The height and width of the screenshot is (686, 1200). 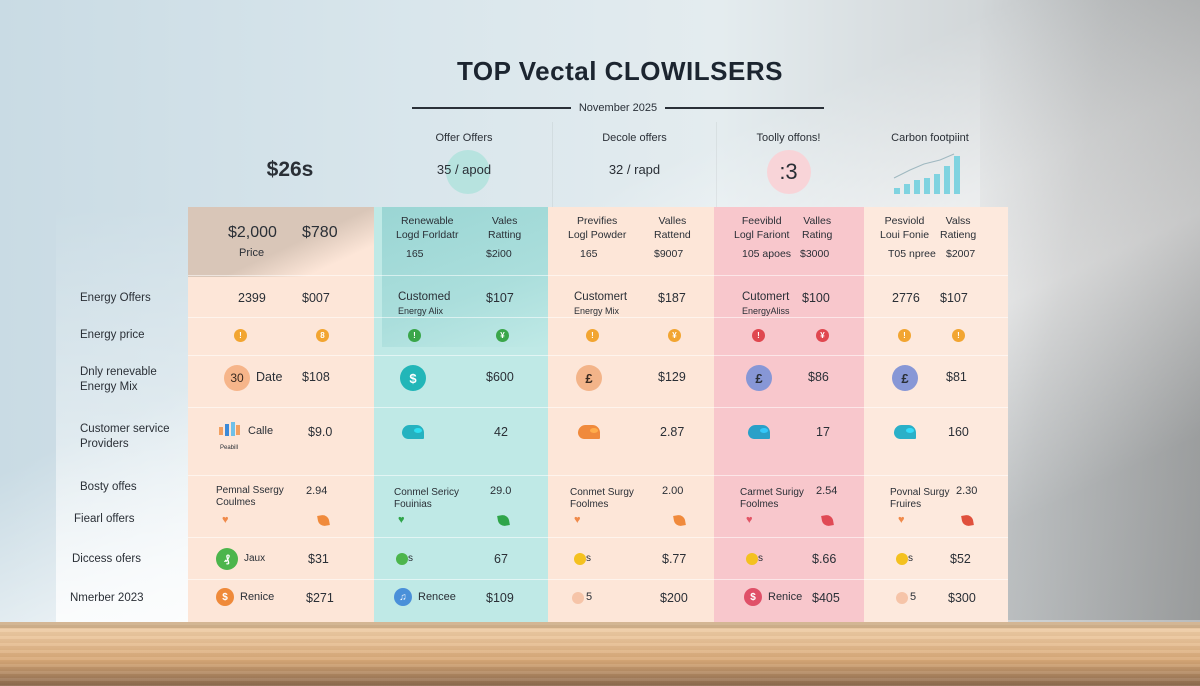 I want to click on stat-price: $26s, so click(x=290, y=165).